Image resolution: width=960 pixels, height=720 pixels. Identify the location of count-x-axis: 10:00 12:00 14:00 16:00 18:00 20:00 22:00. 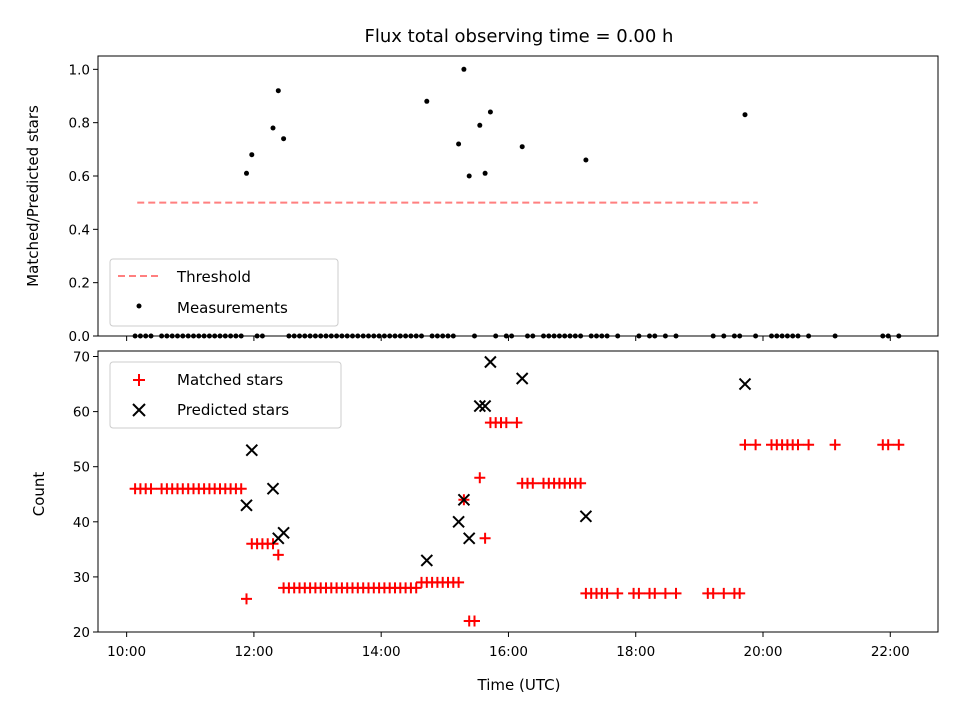
(508, 646).